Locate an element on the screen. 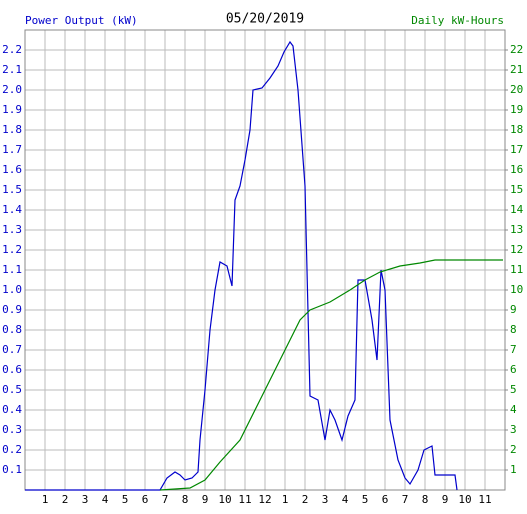  y2-tick-label: 8 is located at coordinates (513, 329).